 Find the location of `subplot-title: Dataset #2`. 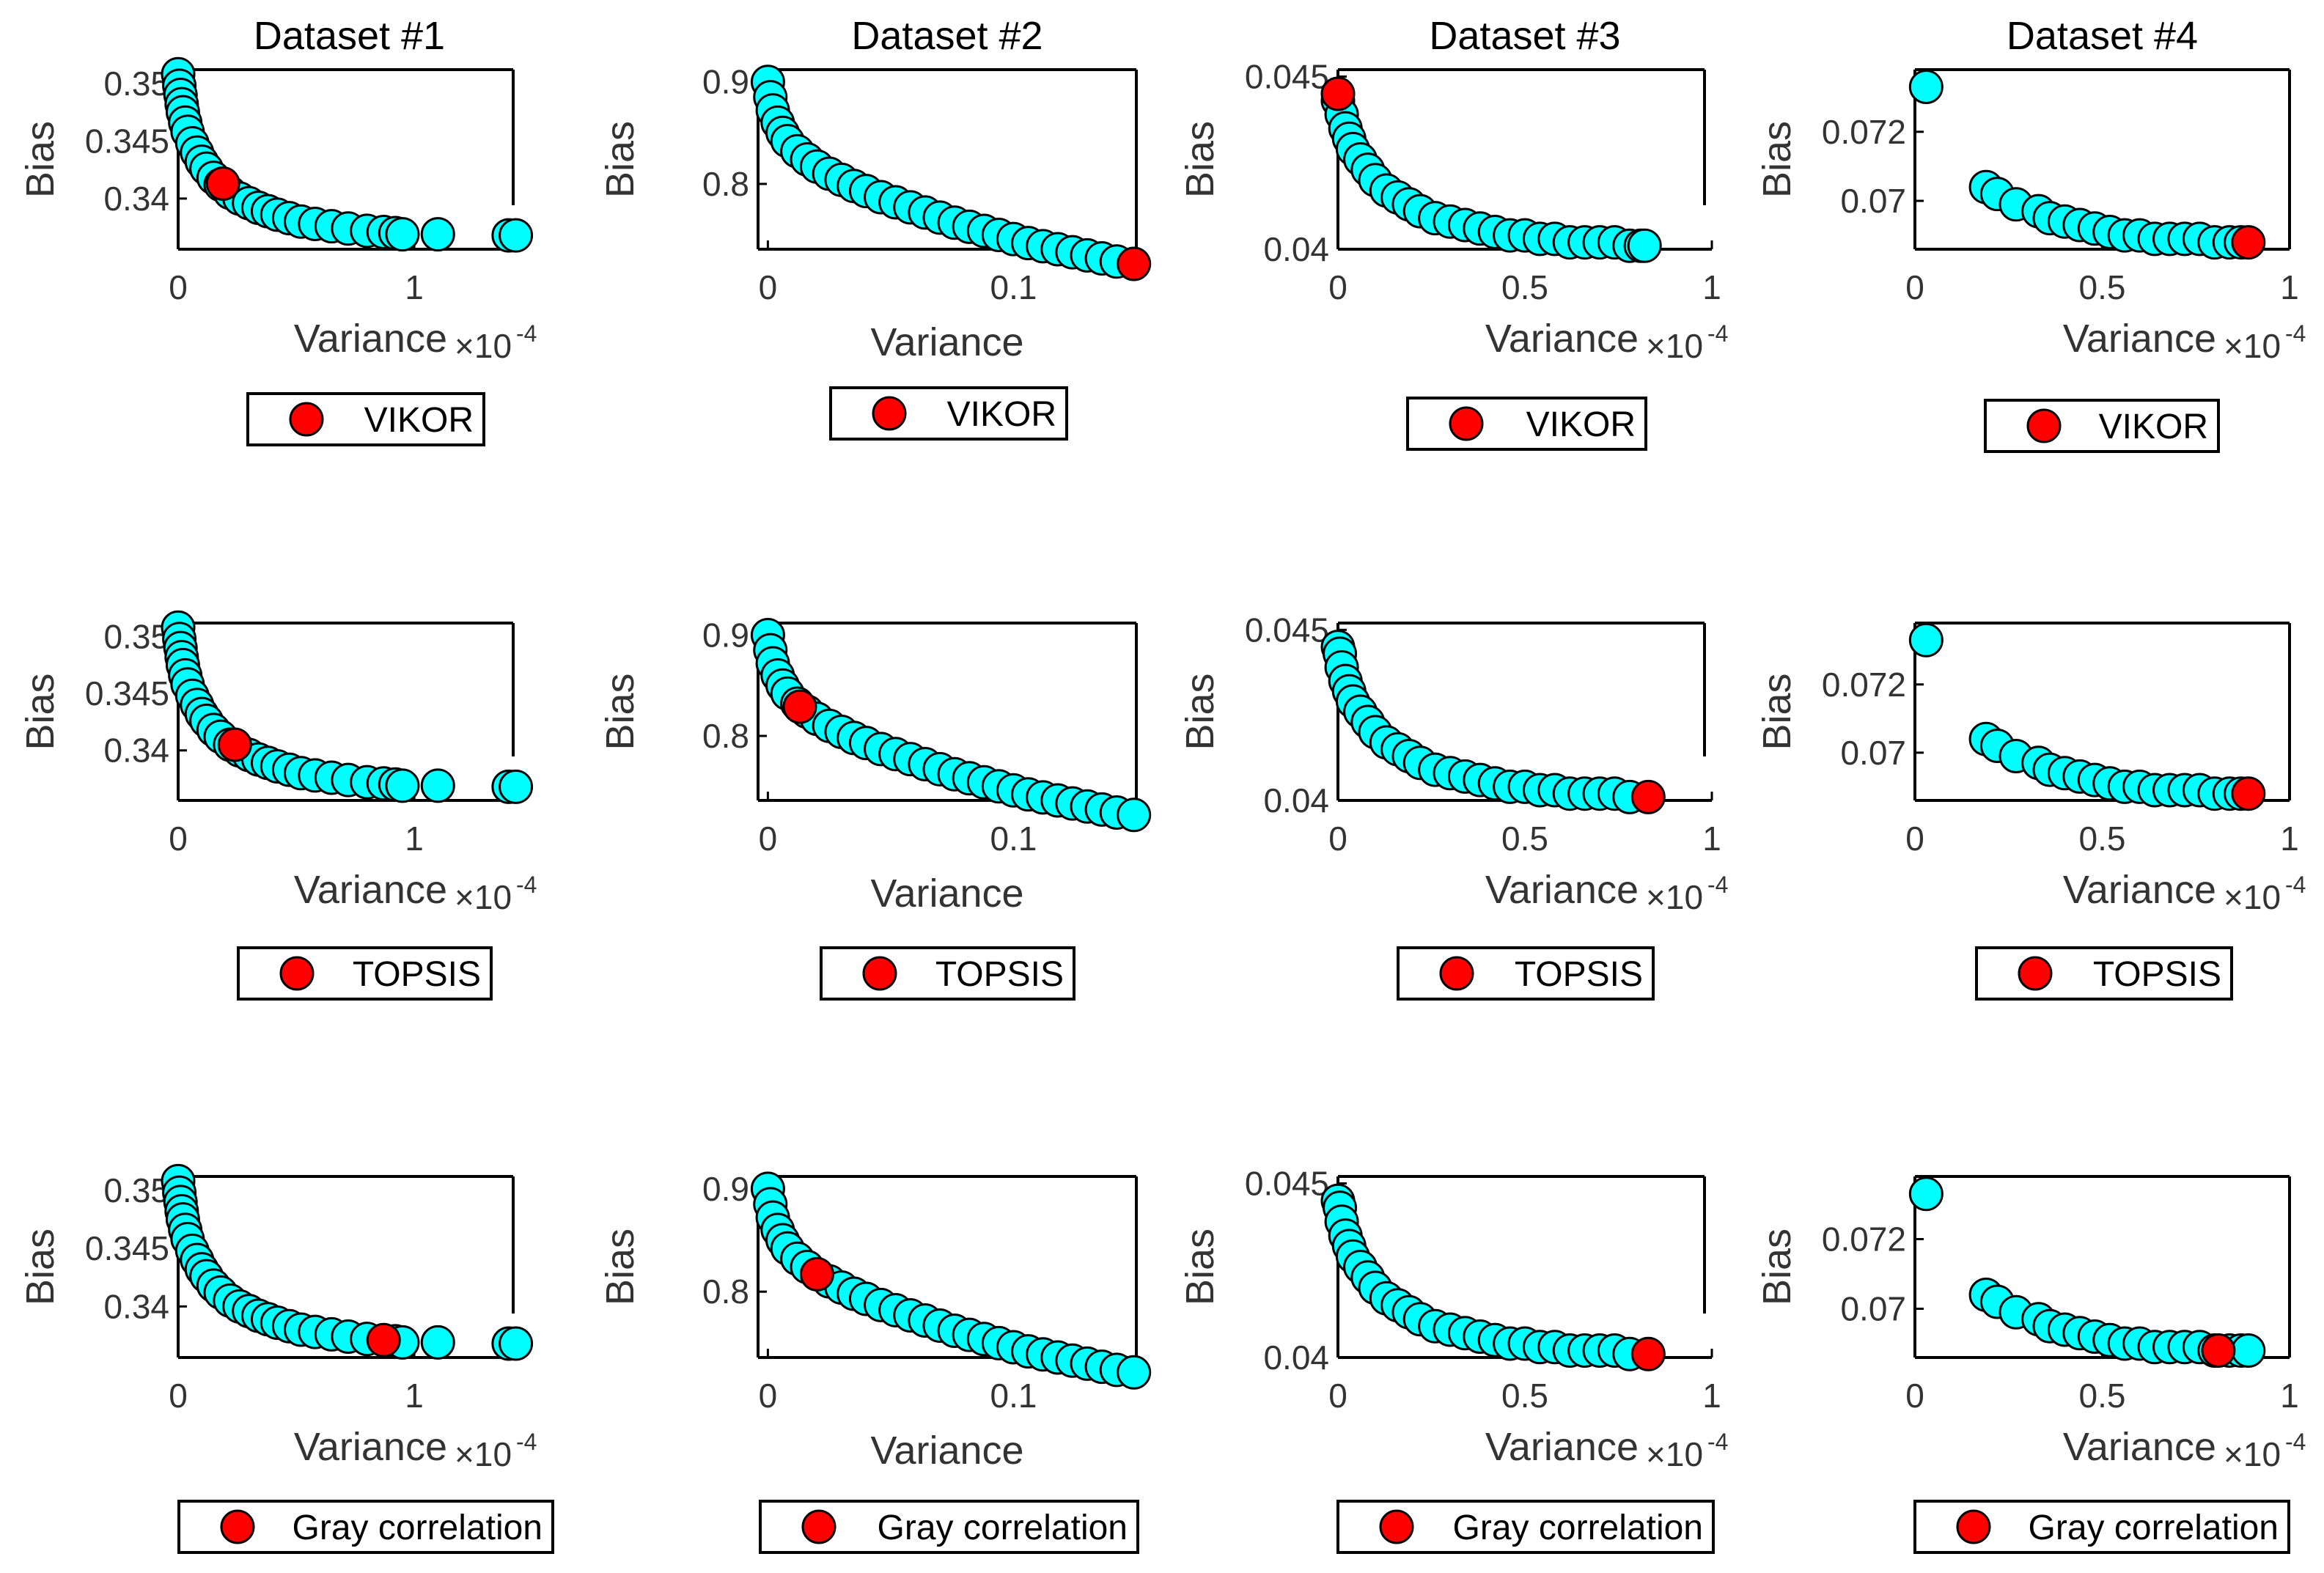

subplot-title: Dataset #2 is located at coordinates (947, 36).